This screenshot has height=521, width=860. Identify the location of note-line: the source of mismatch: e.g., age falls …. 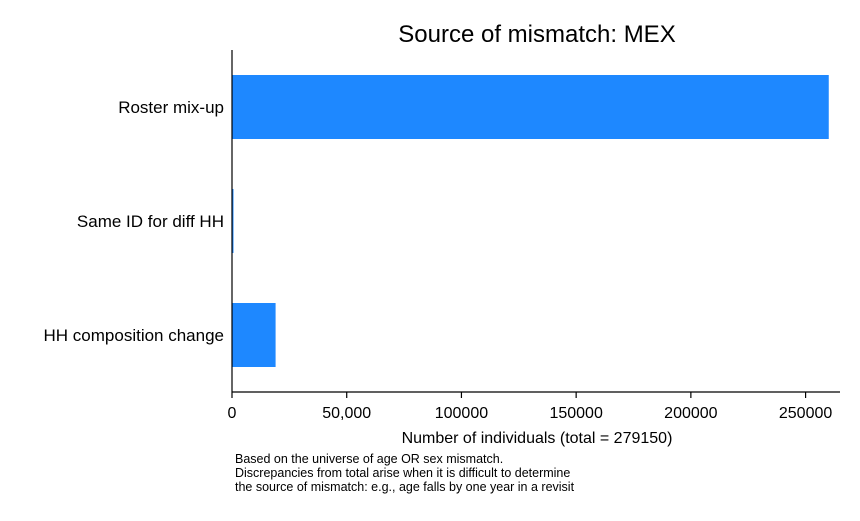
(405, 487).